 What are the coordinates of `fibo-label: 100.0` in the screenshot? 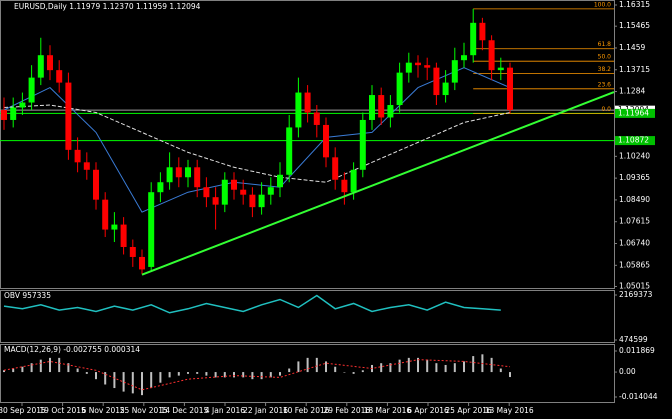 It's located at (602, 4).